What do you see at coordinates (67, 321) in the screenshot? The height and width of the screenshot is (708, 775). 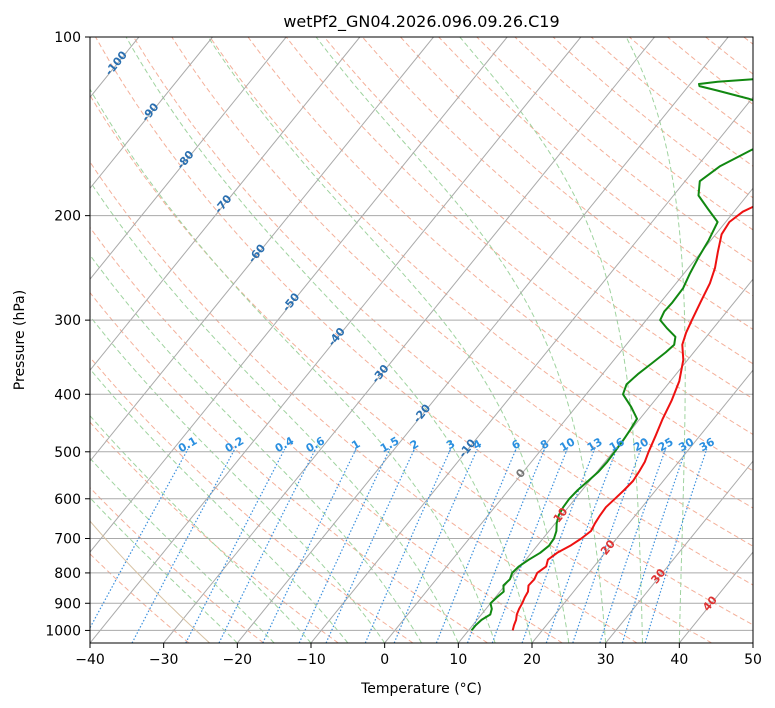 I see `y-tick-label: 300` at bounding box center [67, 321].